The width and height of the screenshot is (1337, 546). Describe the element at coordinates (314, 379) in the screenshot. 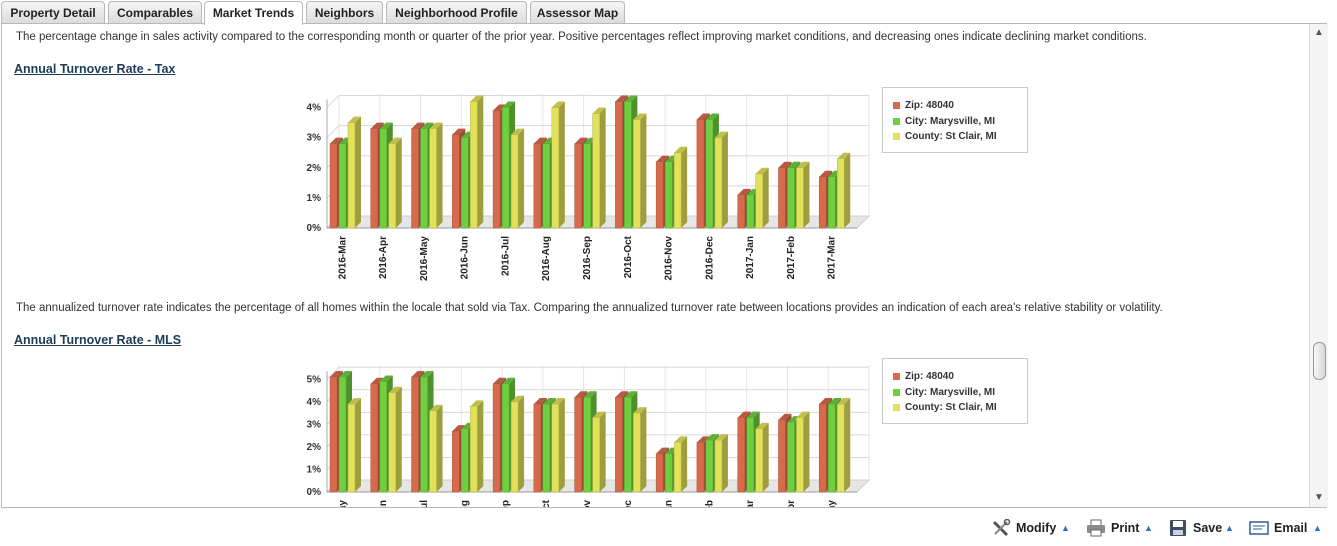

I see `y-tick-label: 5%` at that location.